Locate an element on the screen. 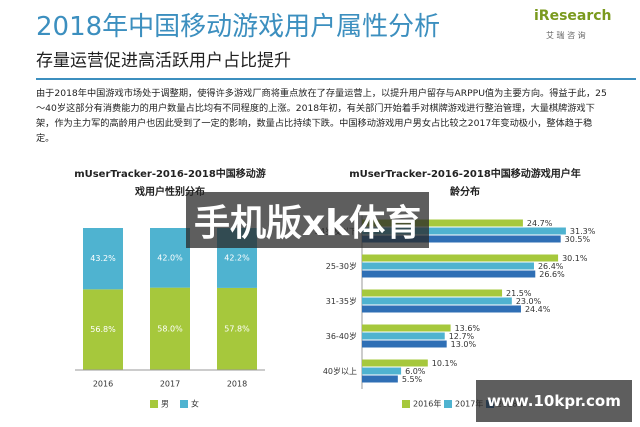 This screenshot has height=427, width=640. data-label: 13.0% is located at coordinates (464, 344).